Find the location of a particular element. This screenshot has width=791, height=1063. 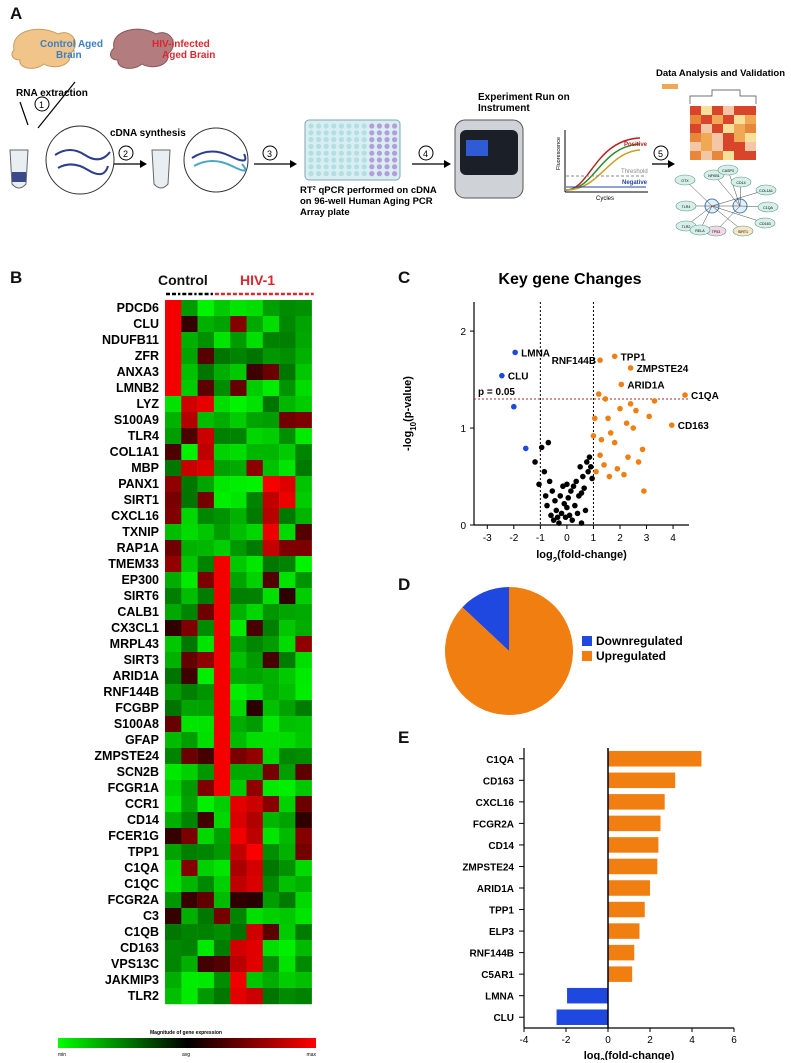

pie-slice-downregulated is located at coordinates (486, 619).